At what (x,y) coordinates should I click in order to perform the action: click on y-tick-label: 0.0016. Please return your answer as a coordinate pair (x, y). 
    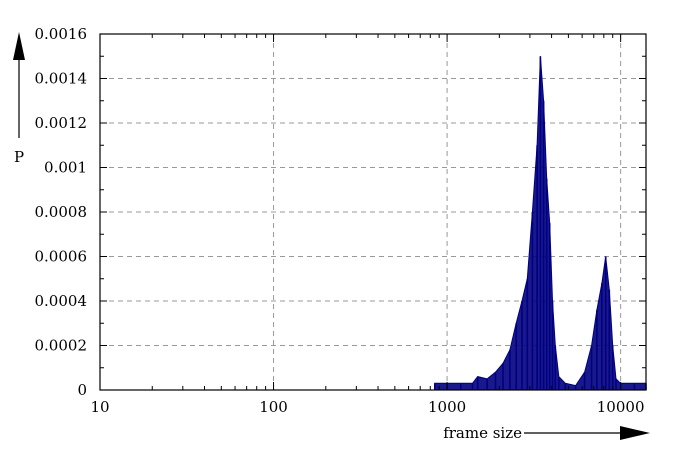
    Looking at the image, I should click on (61, 34).